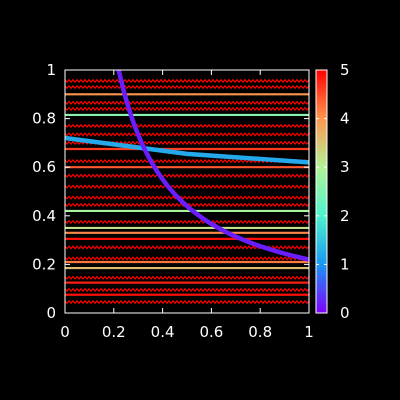 This screenshot has width=400, height=400. I want to click on y-tick-label-2: 0.4, so click(44, 216).